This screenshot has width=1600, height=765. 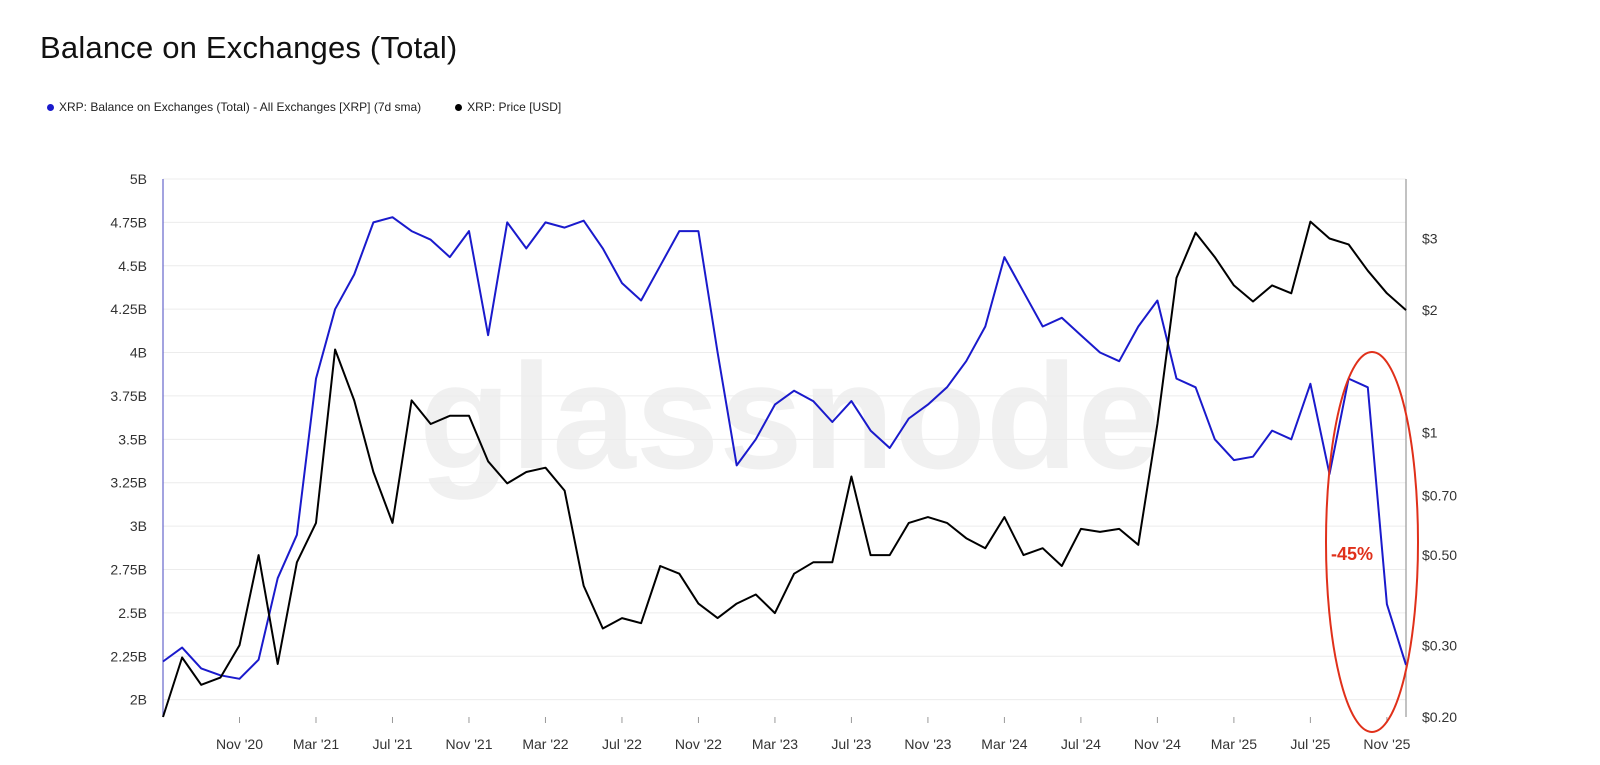 I want to click on right-tick-label: $2, so click(x=1430, y=310).